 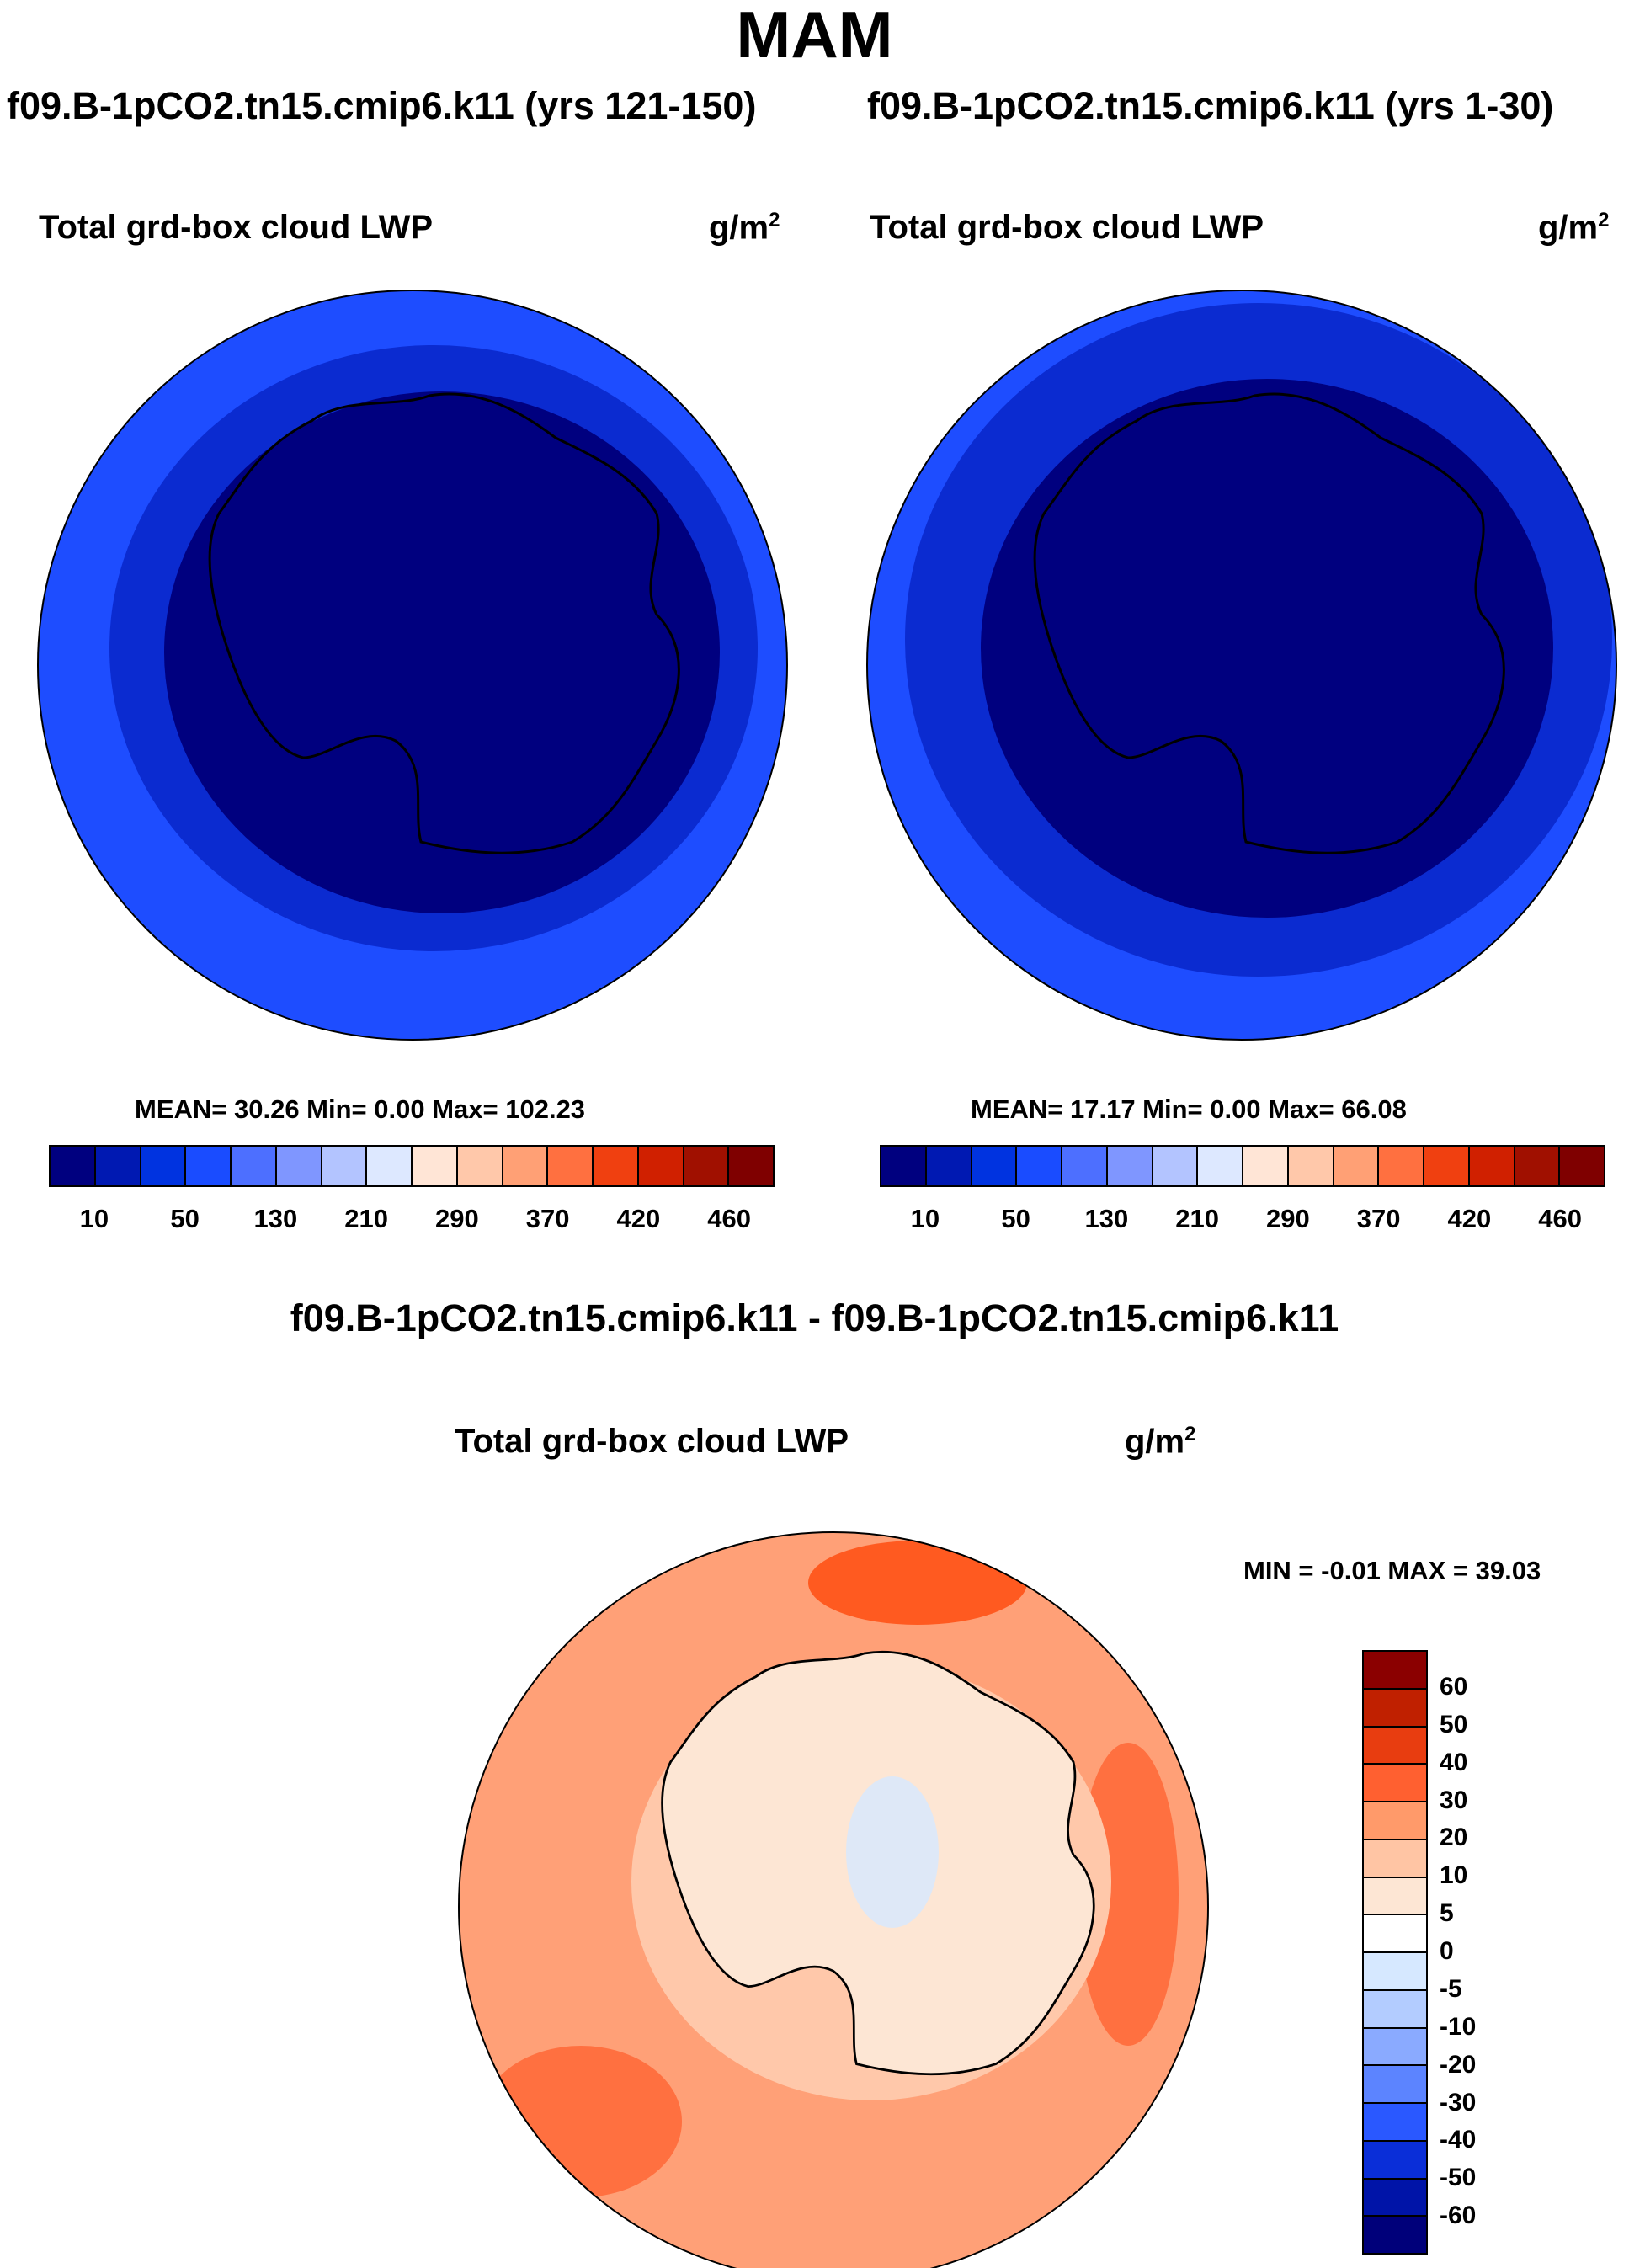 What do you see at coordinates (814, 36) in the screenshot?
I see `figure-title: MAM` at bounding box center [814, 36].